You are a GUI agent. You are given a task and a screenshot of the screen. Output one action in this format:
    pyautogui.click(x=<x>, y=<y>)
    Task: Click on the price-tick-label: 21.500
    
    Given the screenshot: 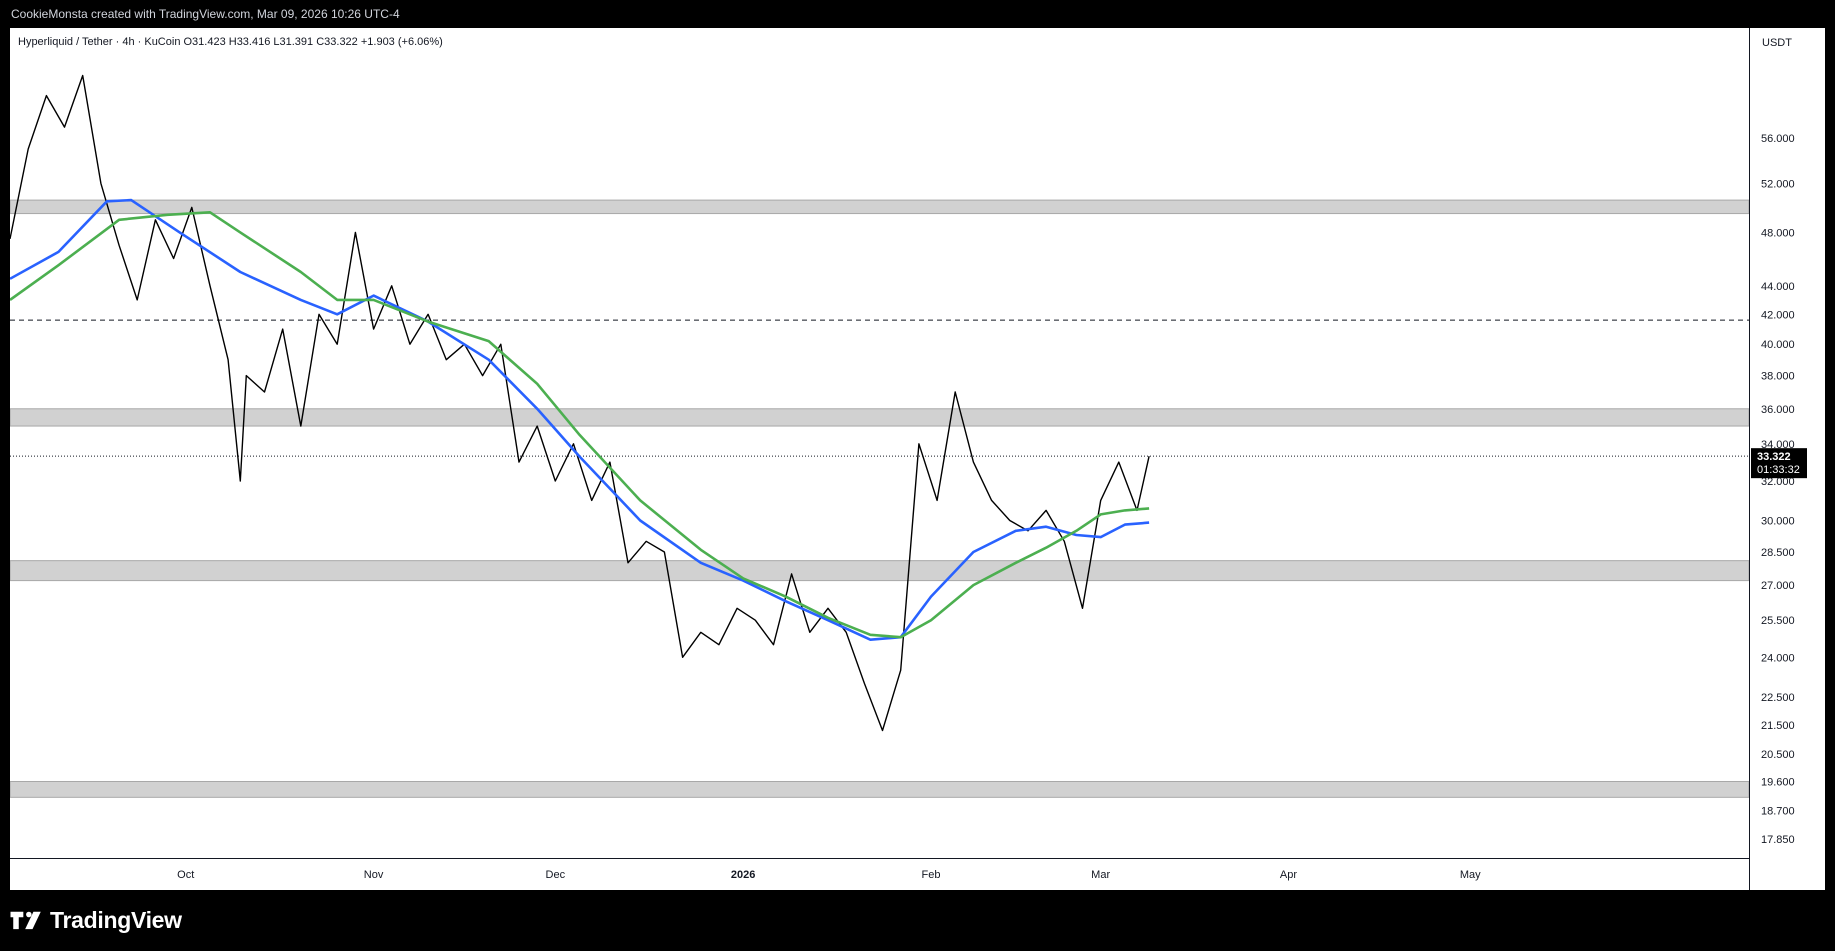 What is the action you would take?
    pyautogui.click(x=1778, y=726)
    